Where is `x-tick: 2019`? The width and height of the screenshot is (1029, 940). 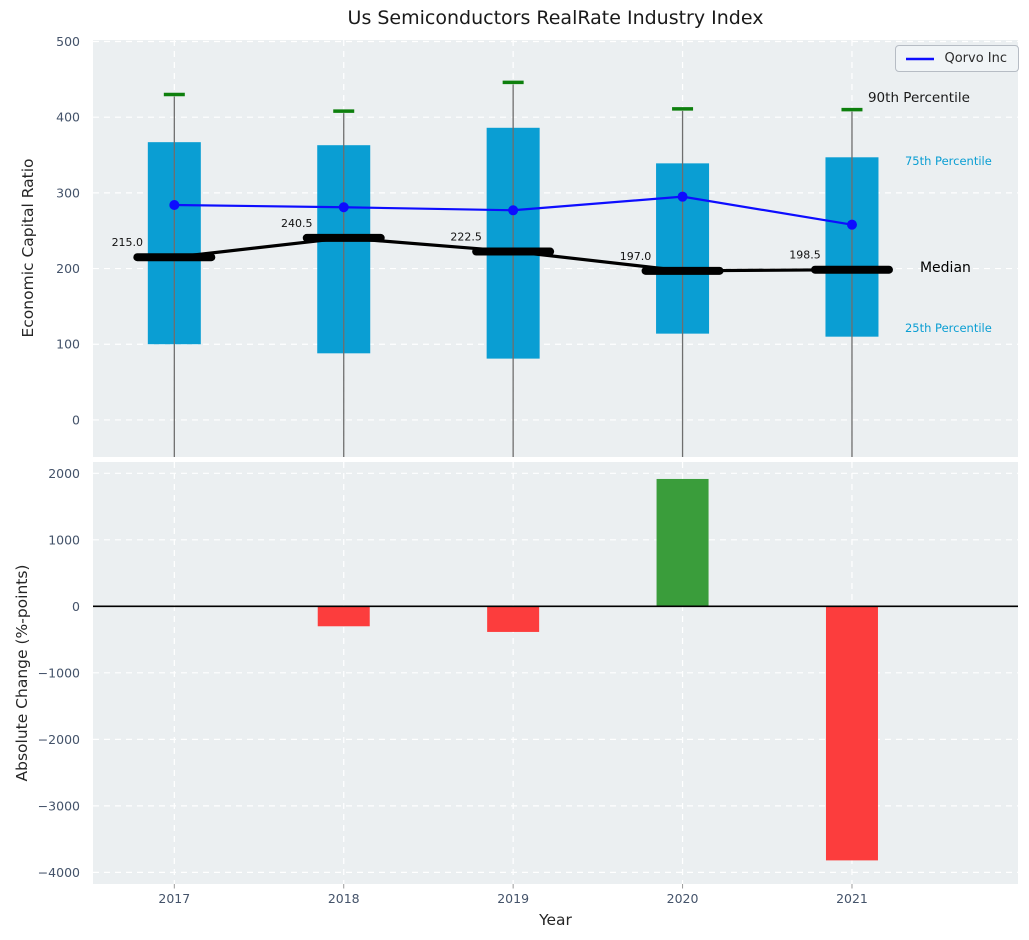
x-tick: 2019 is located at coordinates (513, 898).